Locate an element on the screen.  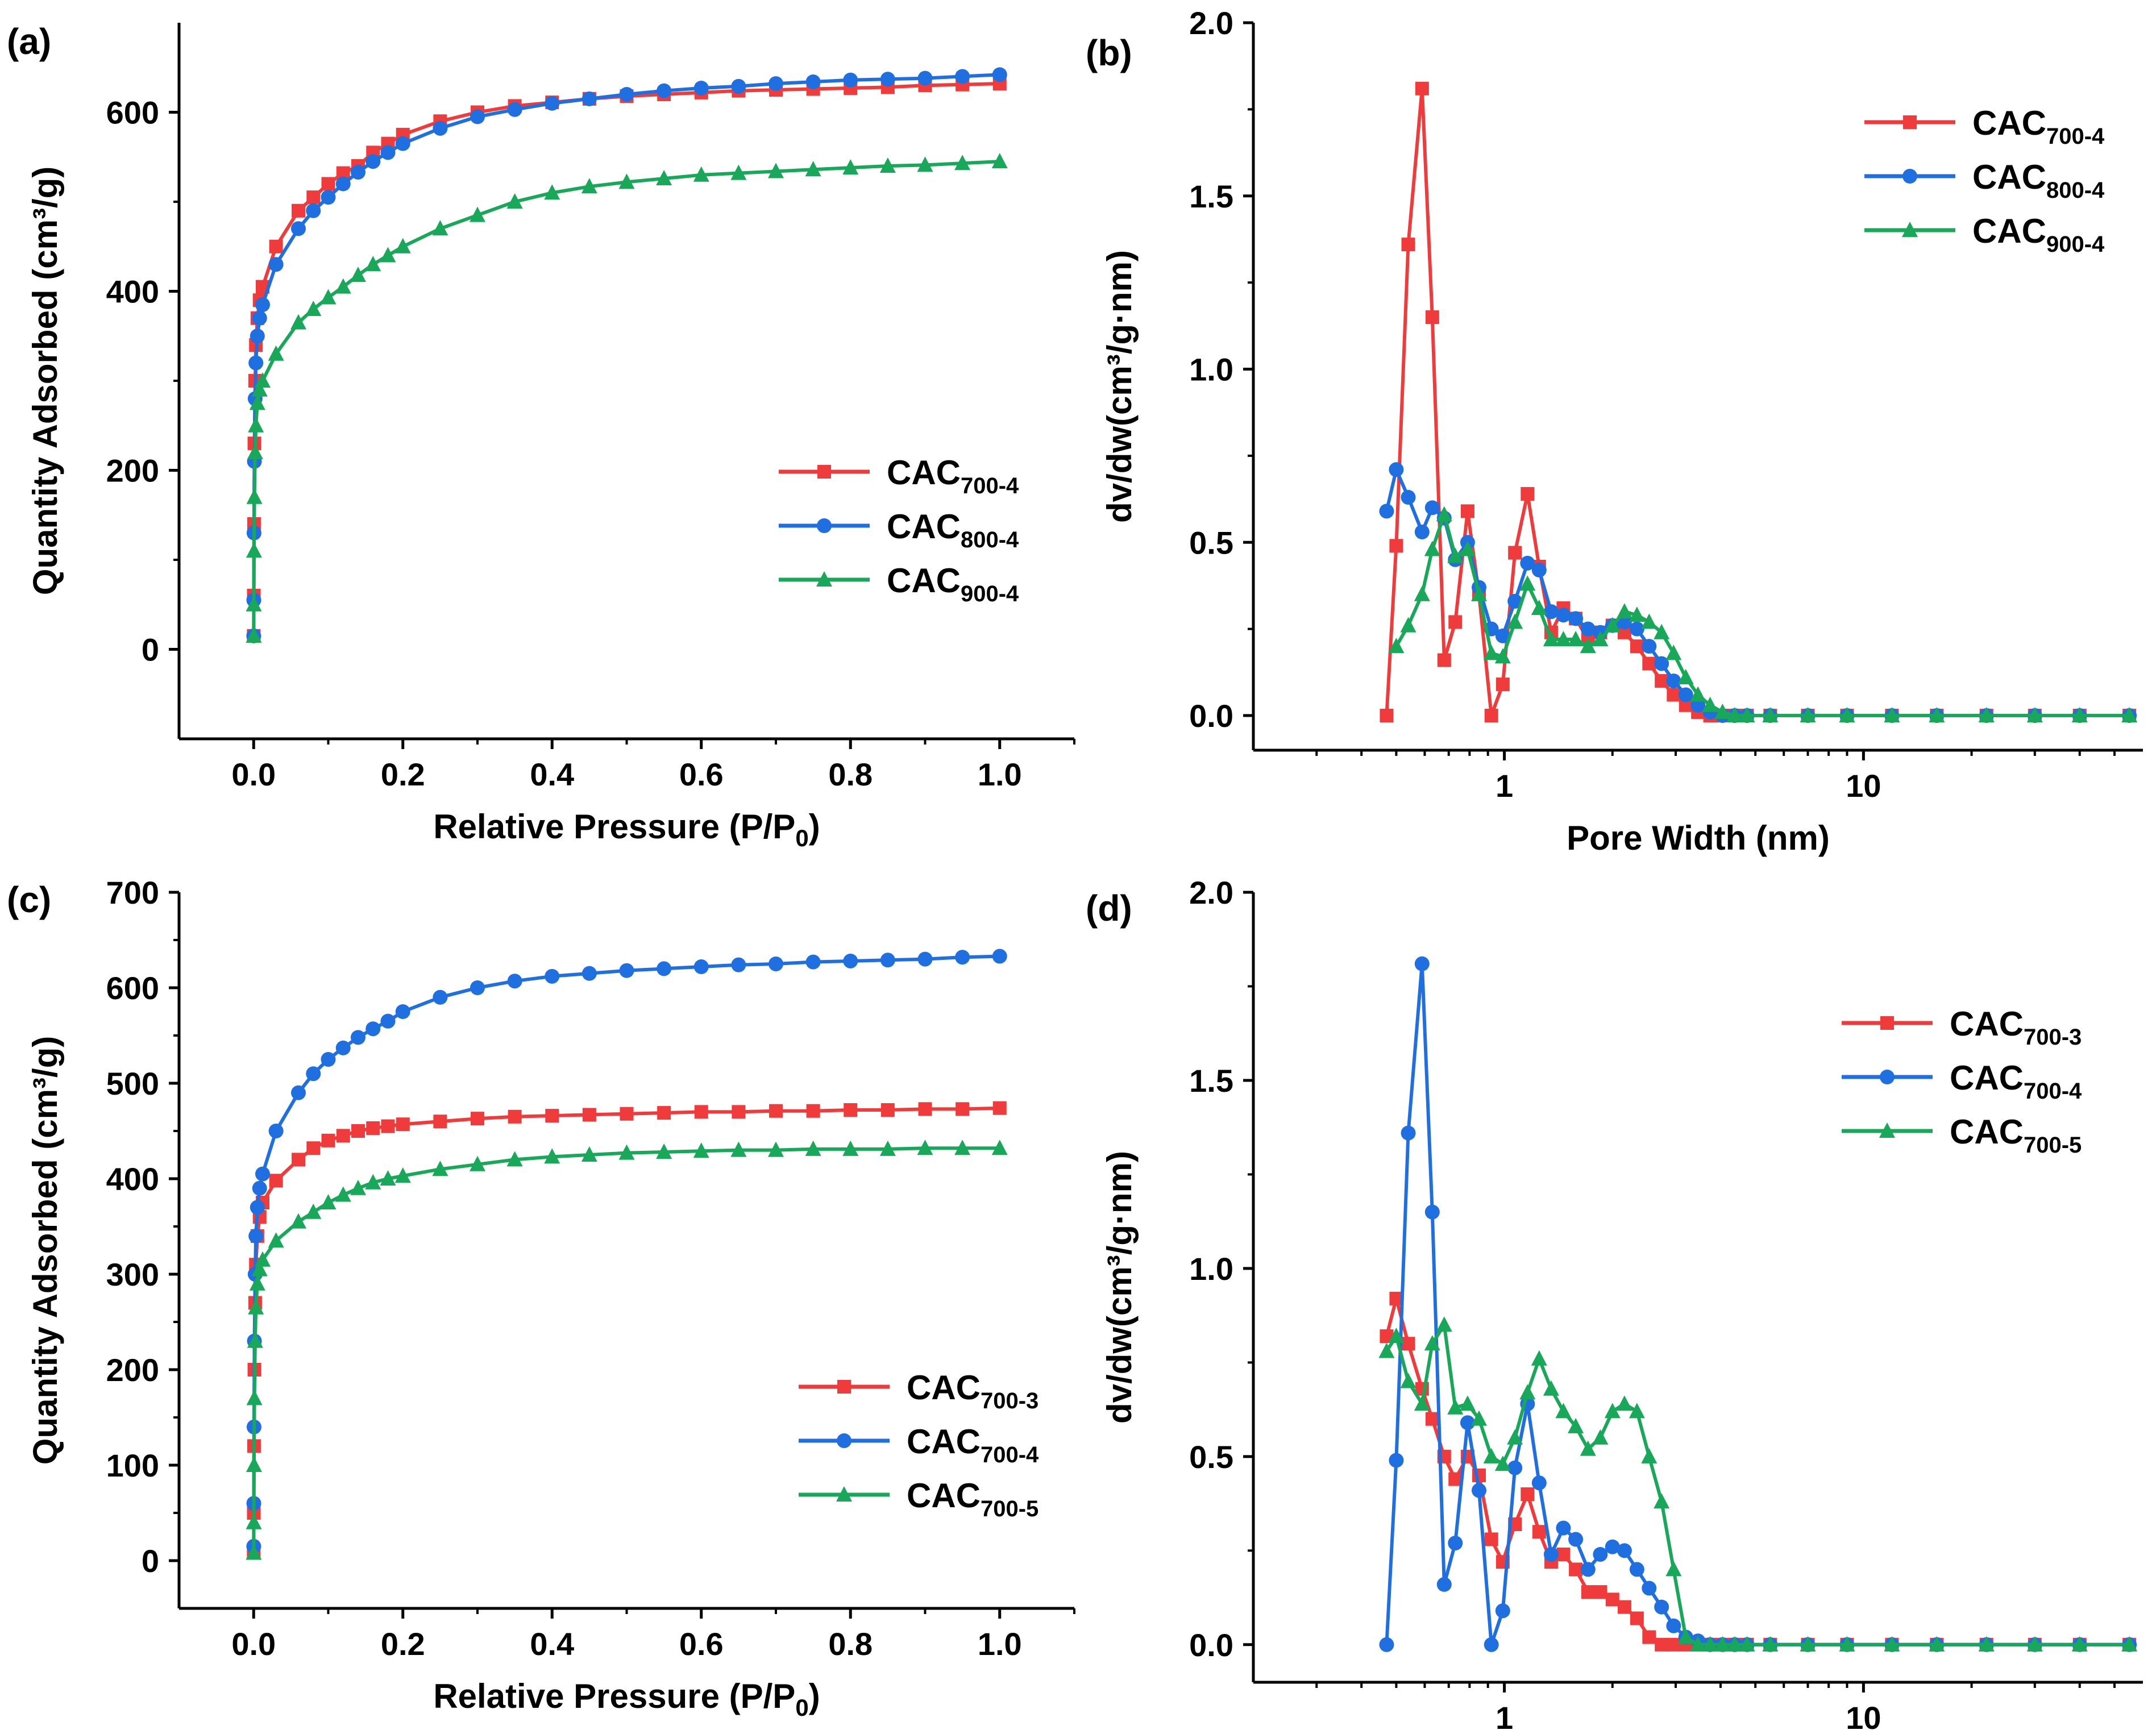
legend-entry: CAC700-3 is located at coordinates (919, 1391).